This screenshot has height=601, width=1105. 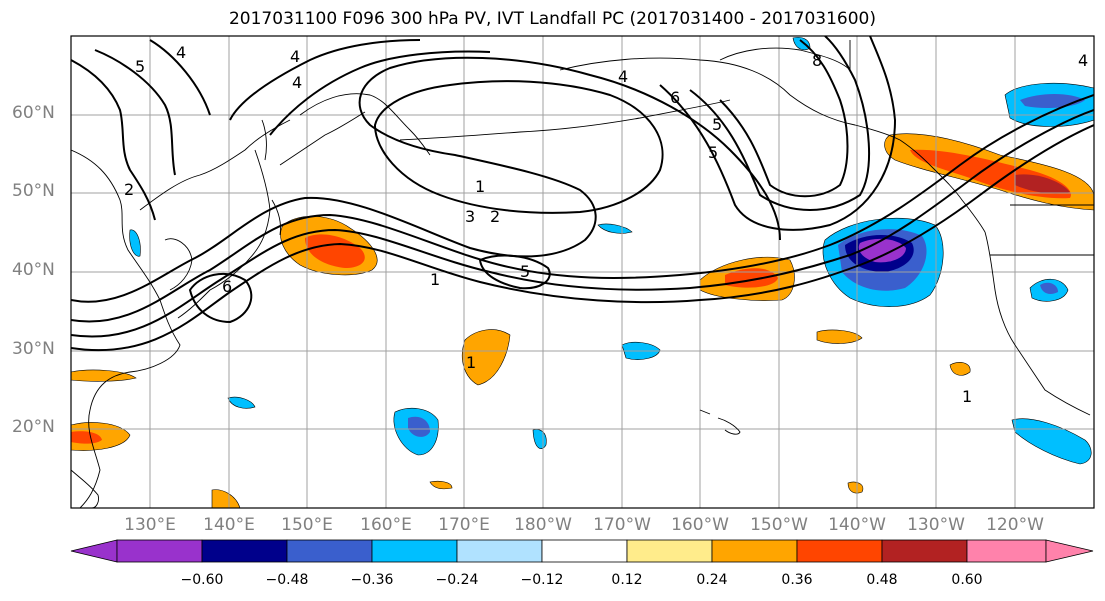 I want to click on colorbar-tick-label: 0.48, so click(x=882, y=580).